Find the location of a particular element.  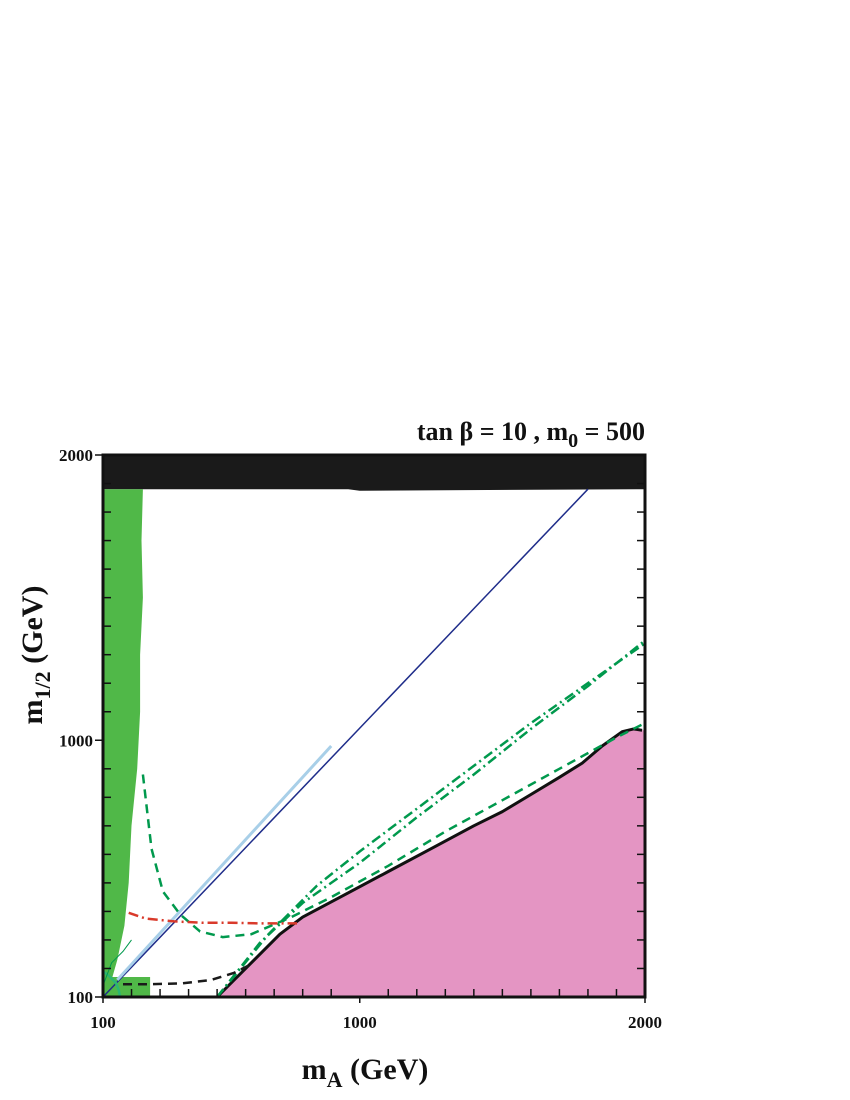

y-tick-label: 100 is located at coordinates (81, 997).